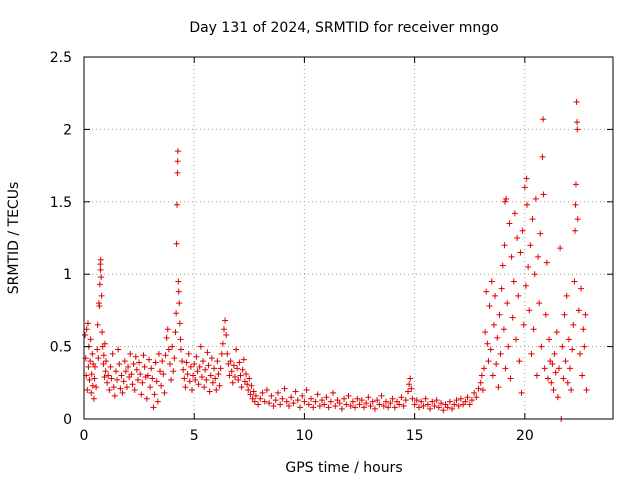 The height and width of the screenshot is (480, 640). Describe the element at coordinates (61, 58) in the screenshot. I see `y-tick-label: 2.5` at that location.